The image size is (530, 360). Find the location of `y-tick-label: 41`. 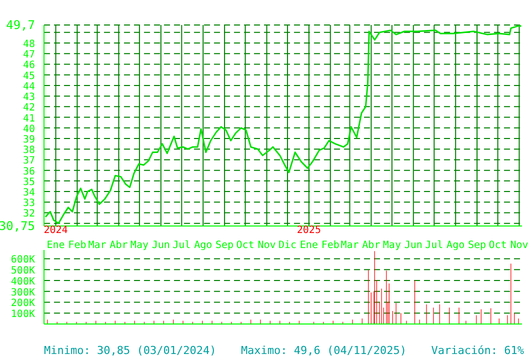

y-tick-label: 41 is located at coordinates (28, 118).